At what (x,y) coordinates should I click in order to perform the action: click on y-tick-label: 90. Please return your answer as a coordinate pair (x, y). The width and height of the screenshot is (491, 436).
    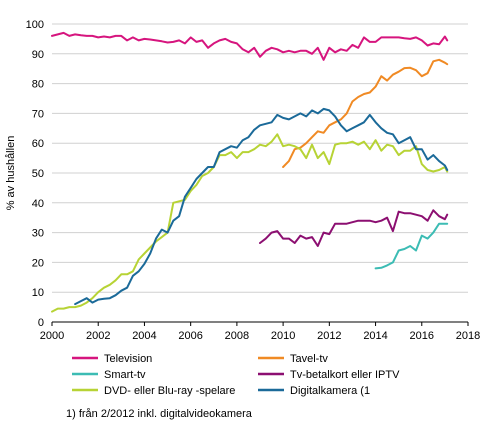
    Looking at the image, I should click on (38, 55).